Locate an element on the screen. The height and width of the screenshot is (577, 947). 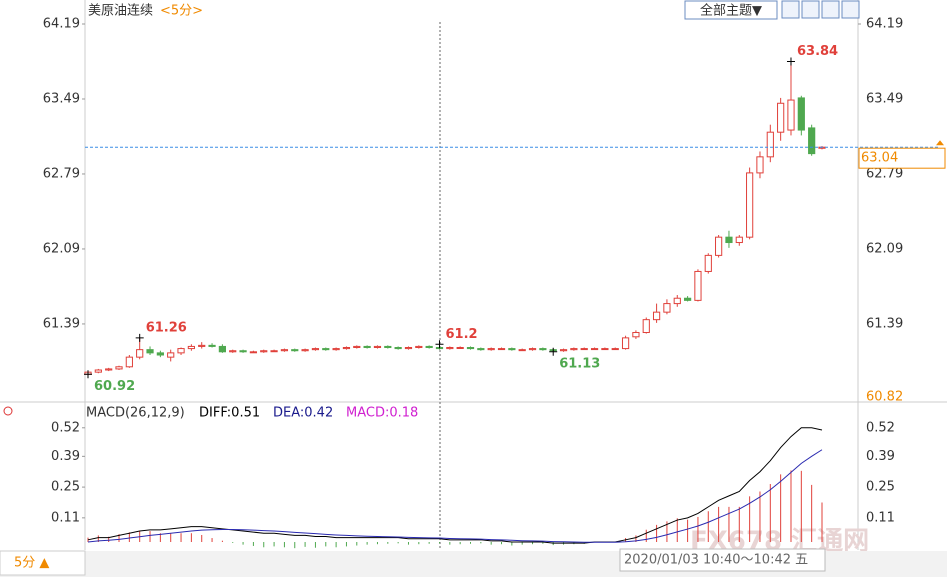
dea-line is located at coordinates (455, 496).